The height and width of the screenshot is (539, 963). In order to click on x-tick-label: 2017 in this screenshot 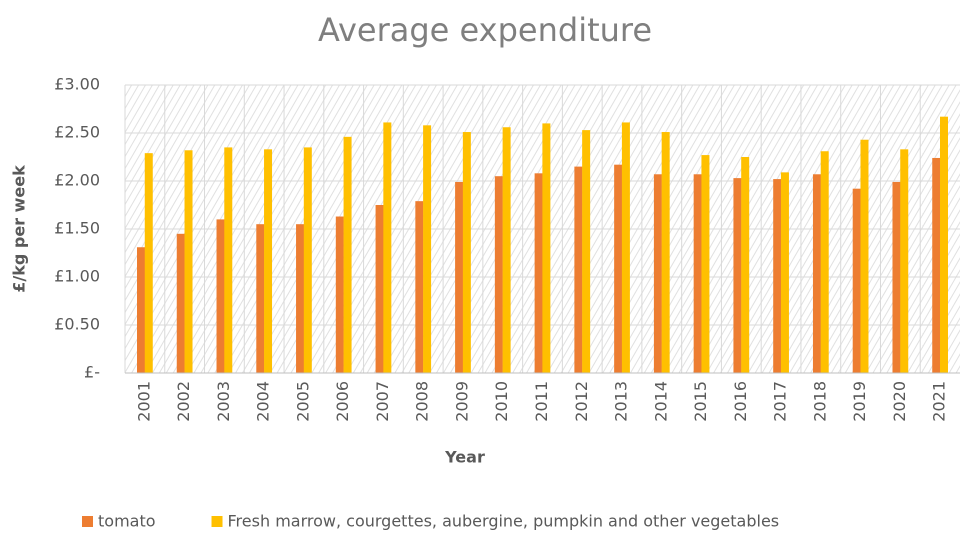, I will do `click(780, 401)`.